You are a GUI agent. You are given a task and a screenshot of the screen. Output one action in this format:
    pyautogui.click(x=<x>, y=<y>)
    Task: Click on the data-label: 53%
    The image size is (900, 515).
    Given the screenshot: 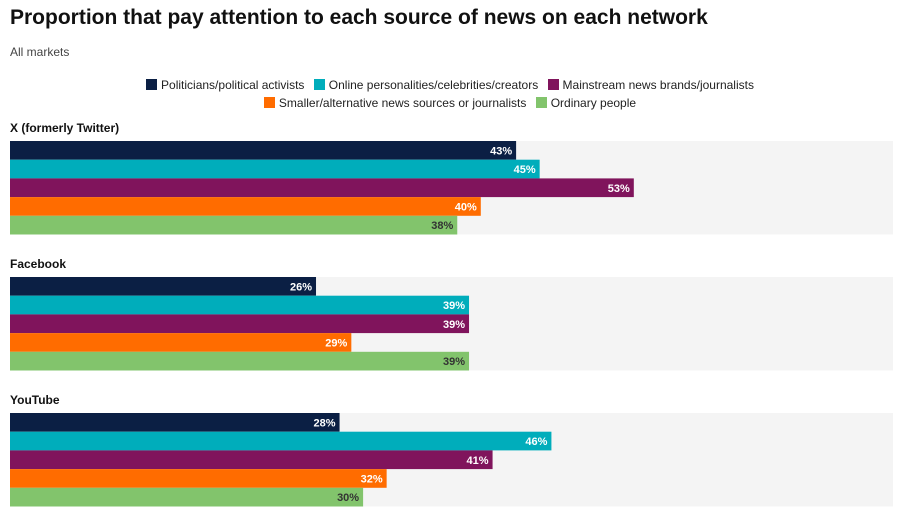 What is the action you would take?
    pyautogui.click(x=619, y=189)
    